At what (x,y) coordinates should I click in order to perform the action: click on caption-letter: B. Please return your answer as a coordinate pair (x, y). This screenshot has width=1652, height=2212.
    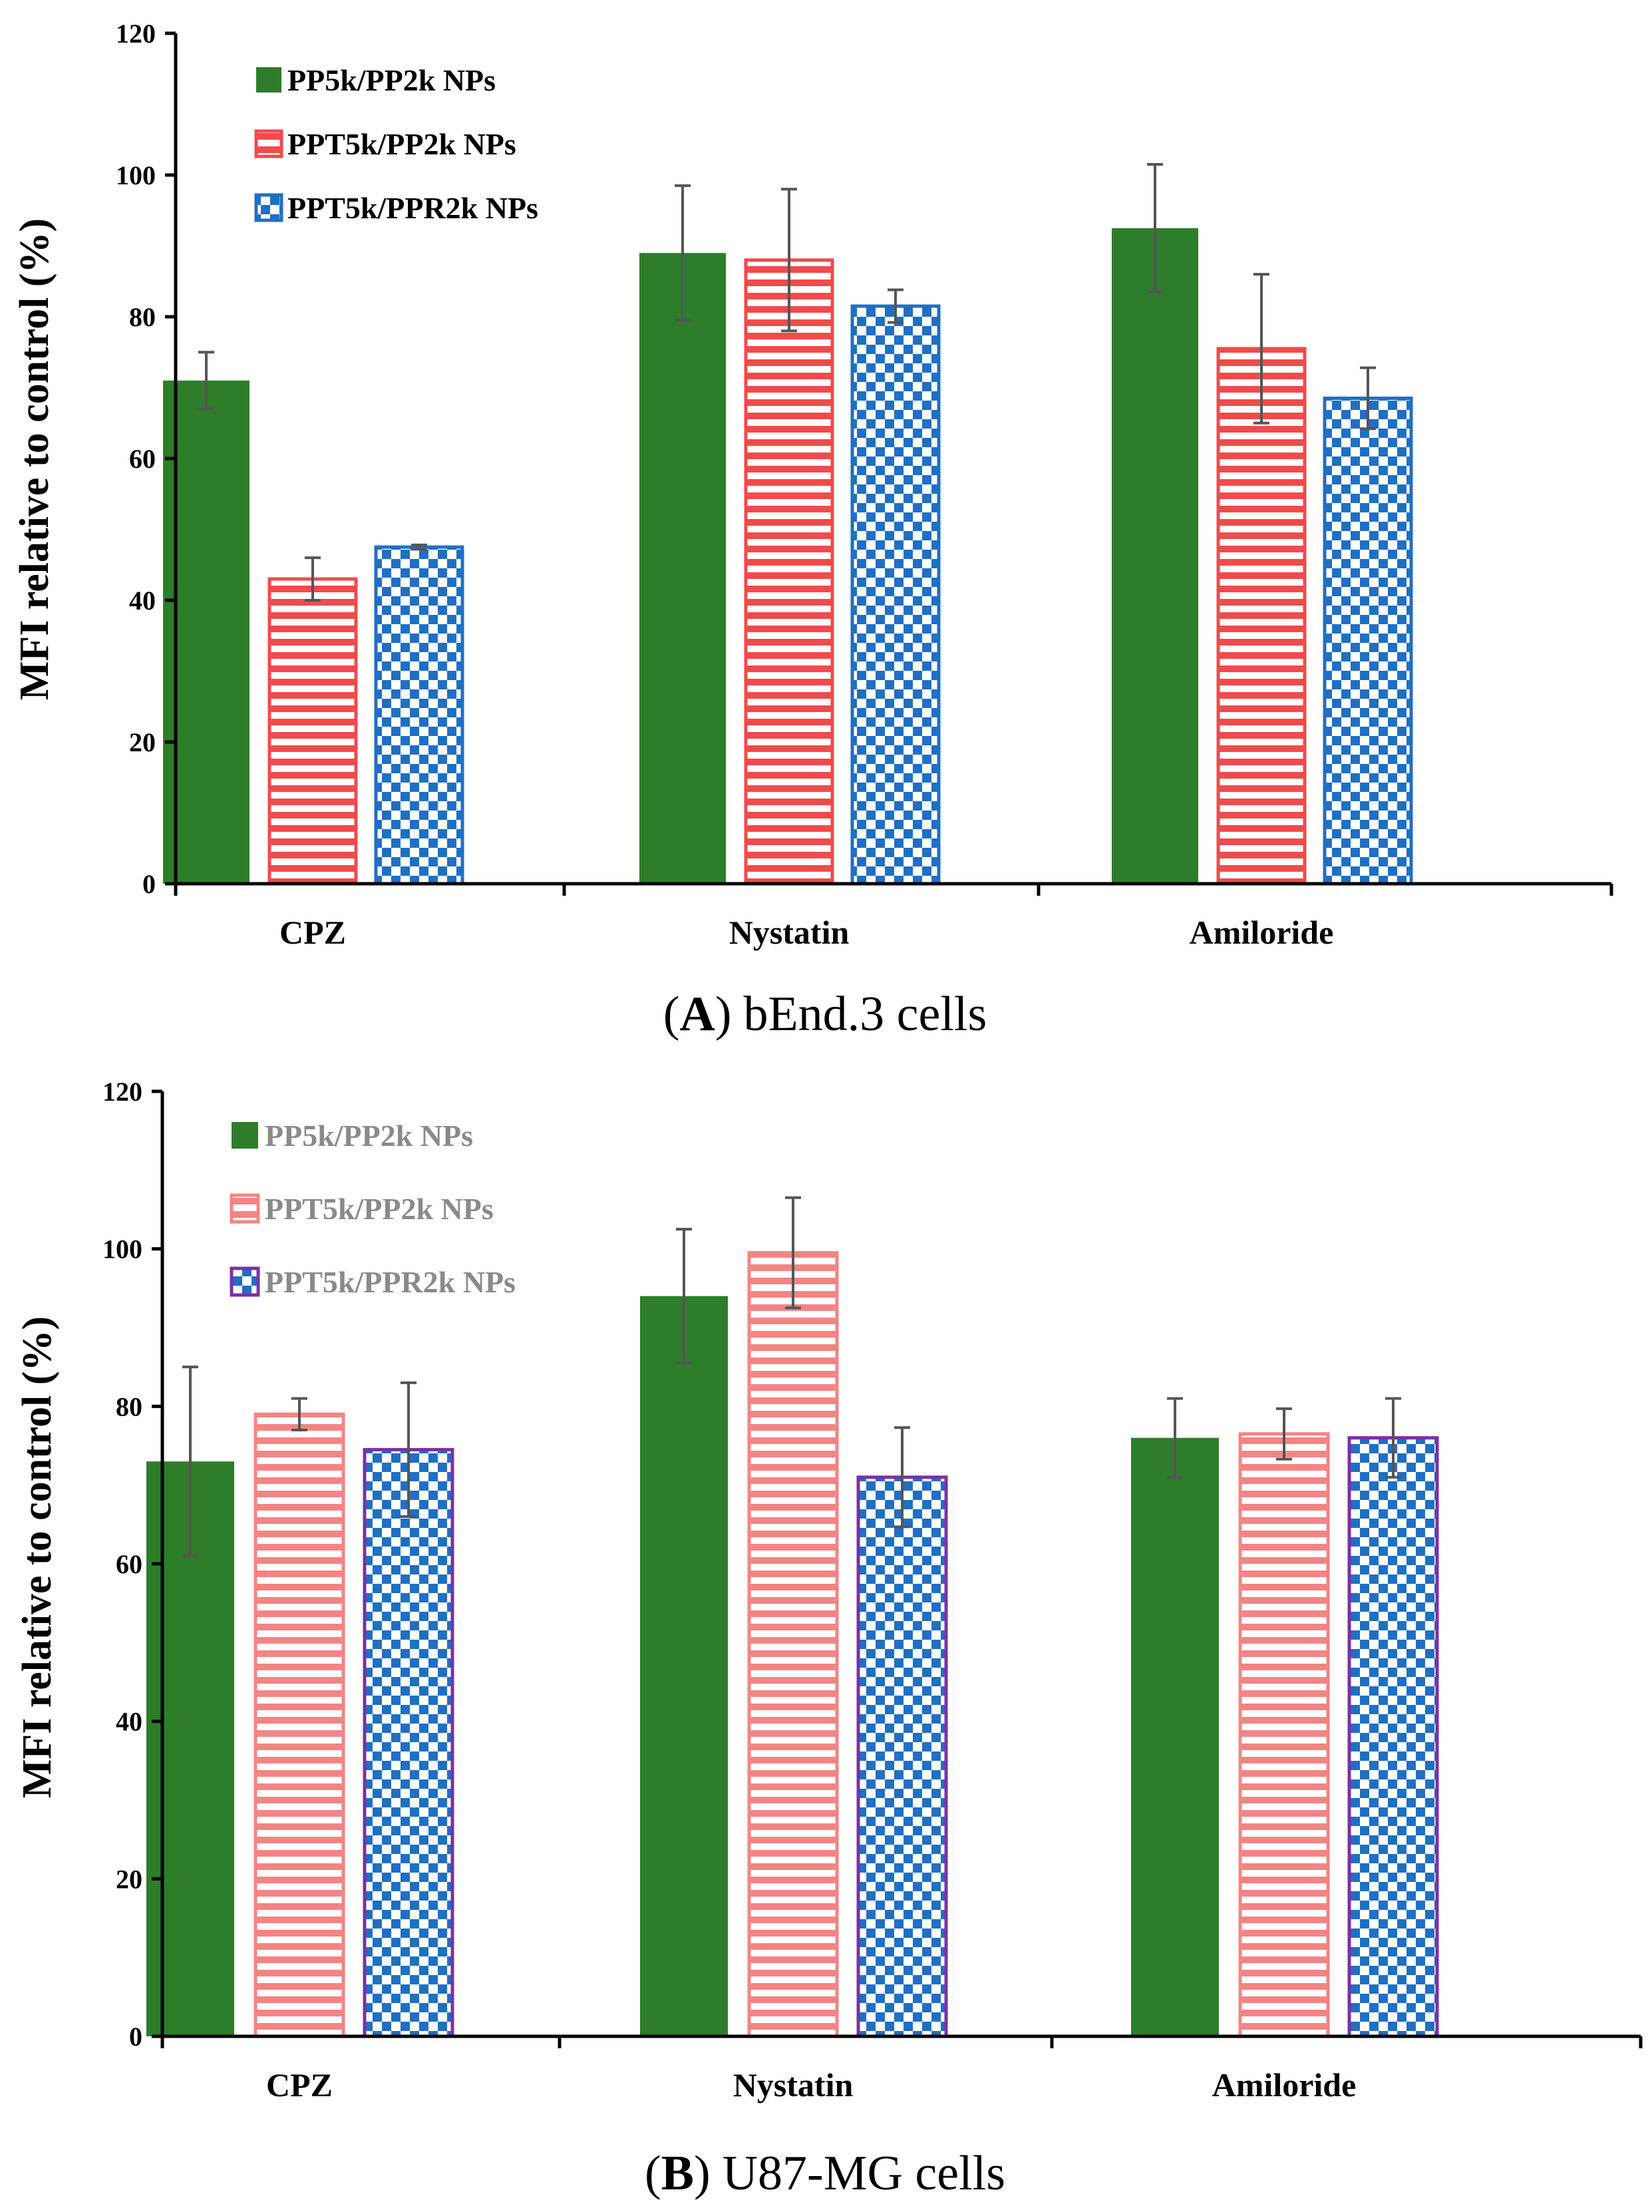
    Looking at the image, I should click on (678, 2173).